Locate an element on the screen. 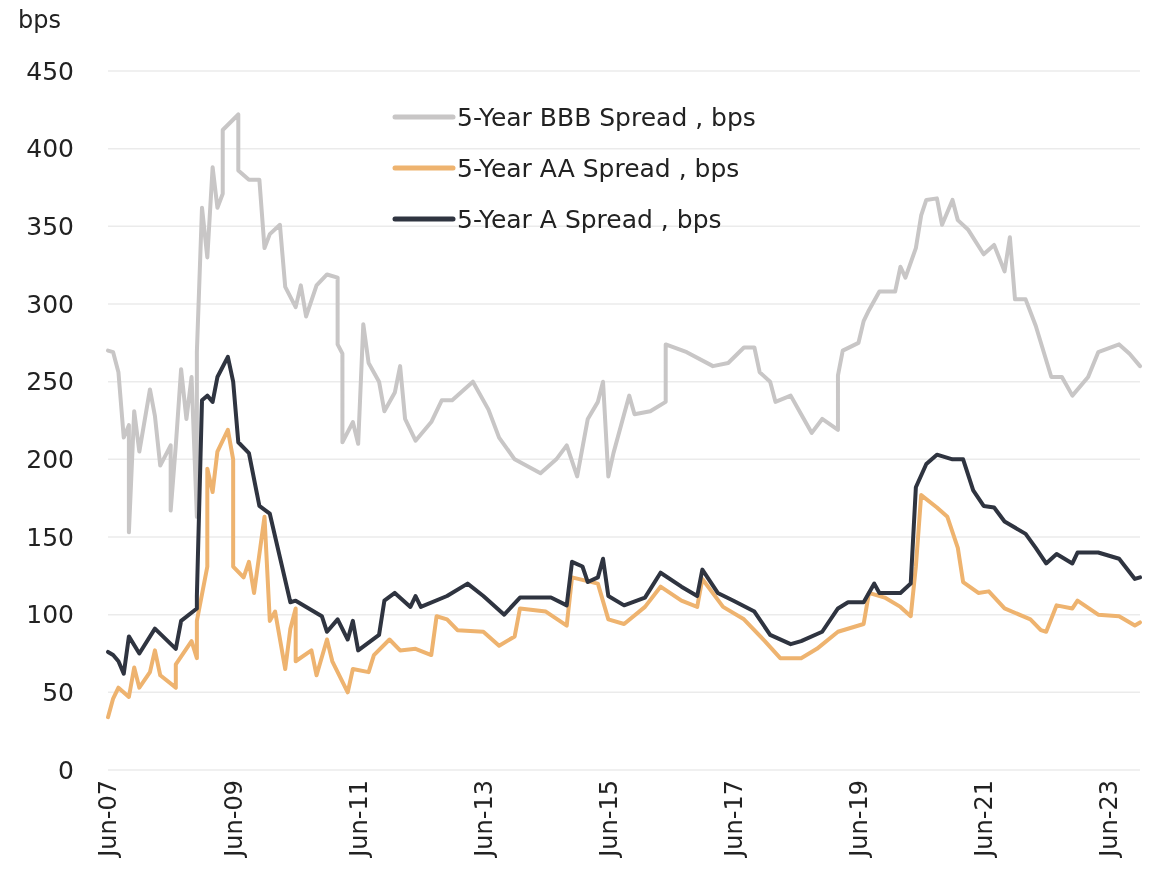  y-tick-label: 100 is located at coordinates (50, 615).